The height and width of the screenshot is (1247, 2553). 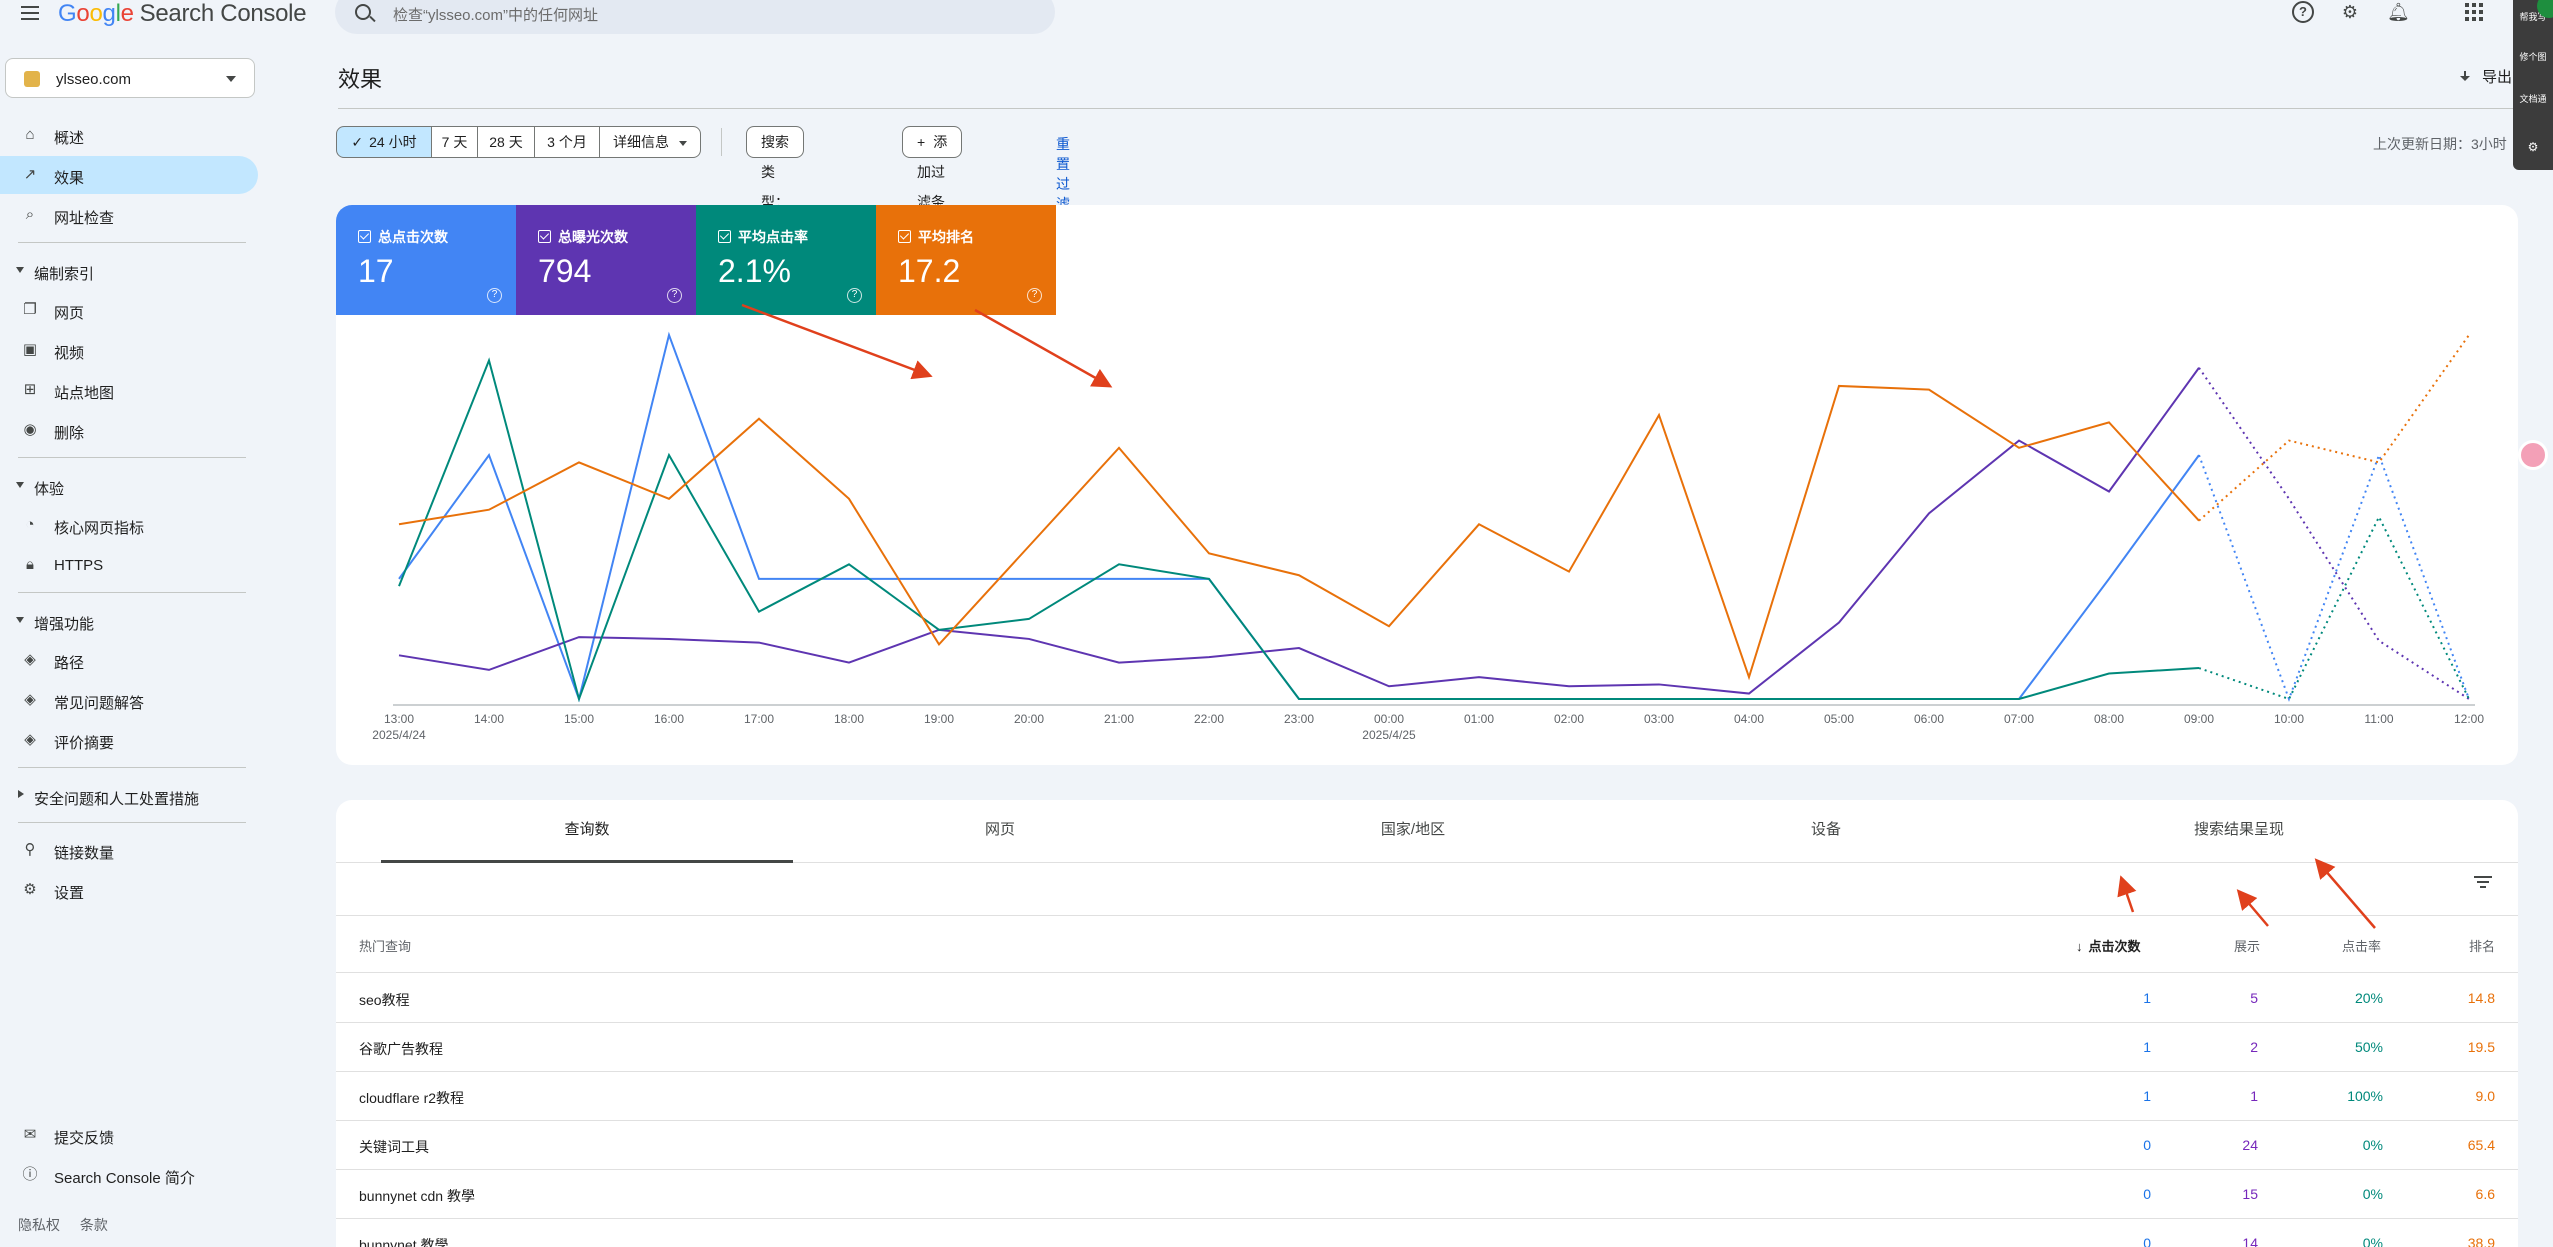 I want to click on manage-users-icon: ⚙, so click(x=2350, y=12).